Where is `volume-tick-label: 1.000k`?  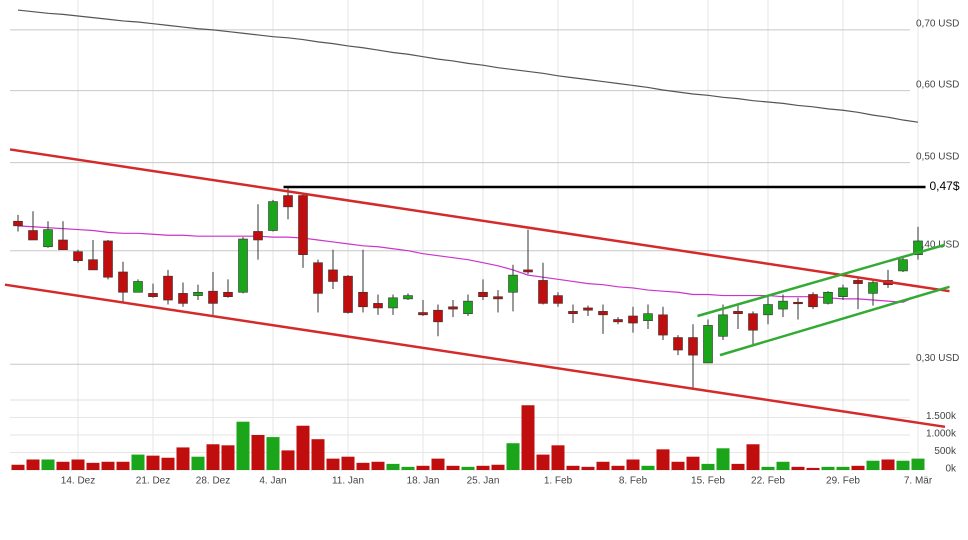
volume-tick-label: 1.000k is located at coordinates (941, 434).